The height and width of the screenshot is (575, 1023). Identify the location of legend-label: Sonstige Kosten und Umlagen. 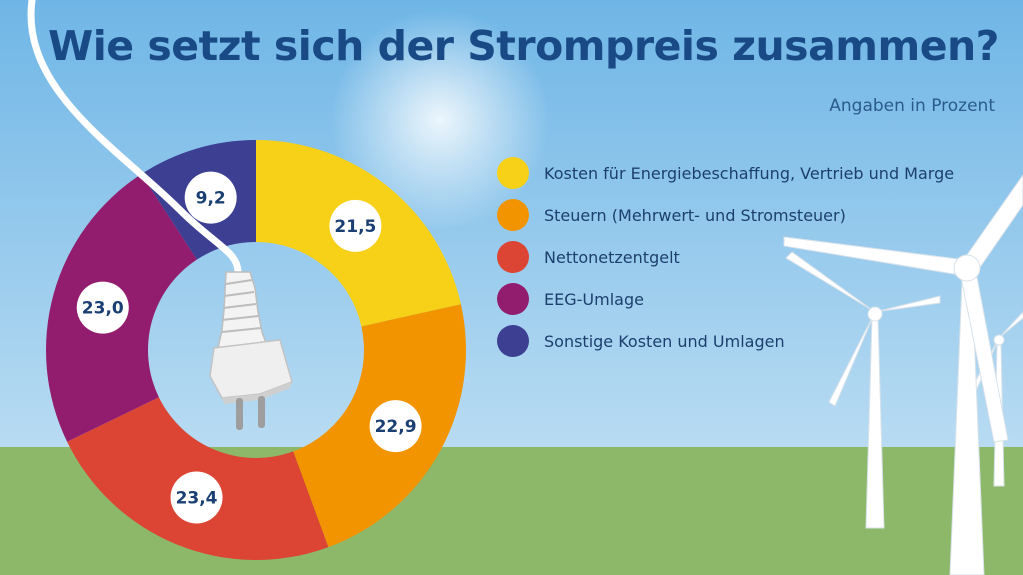
(664, 341).